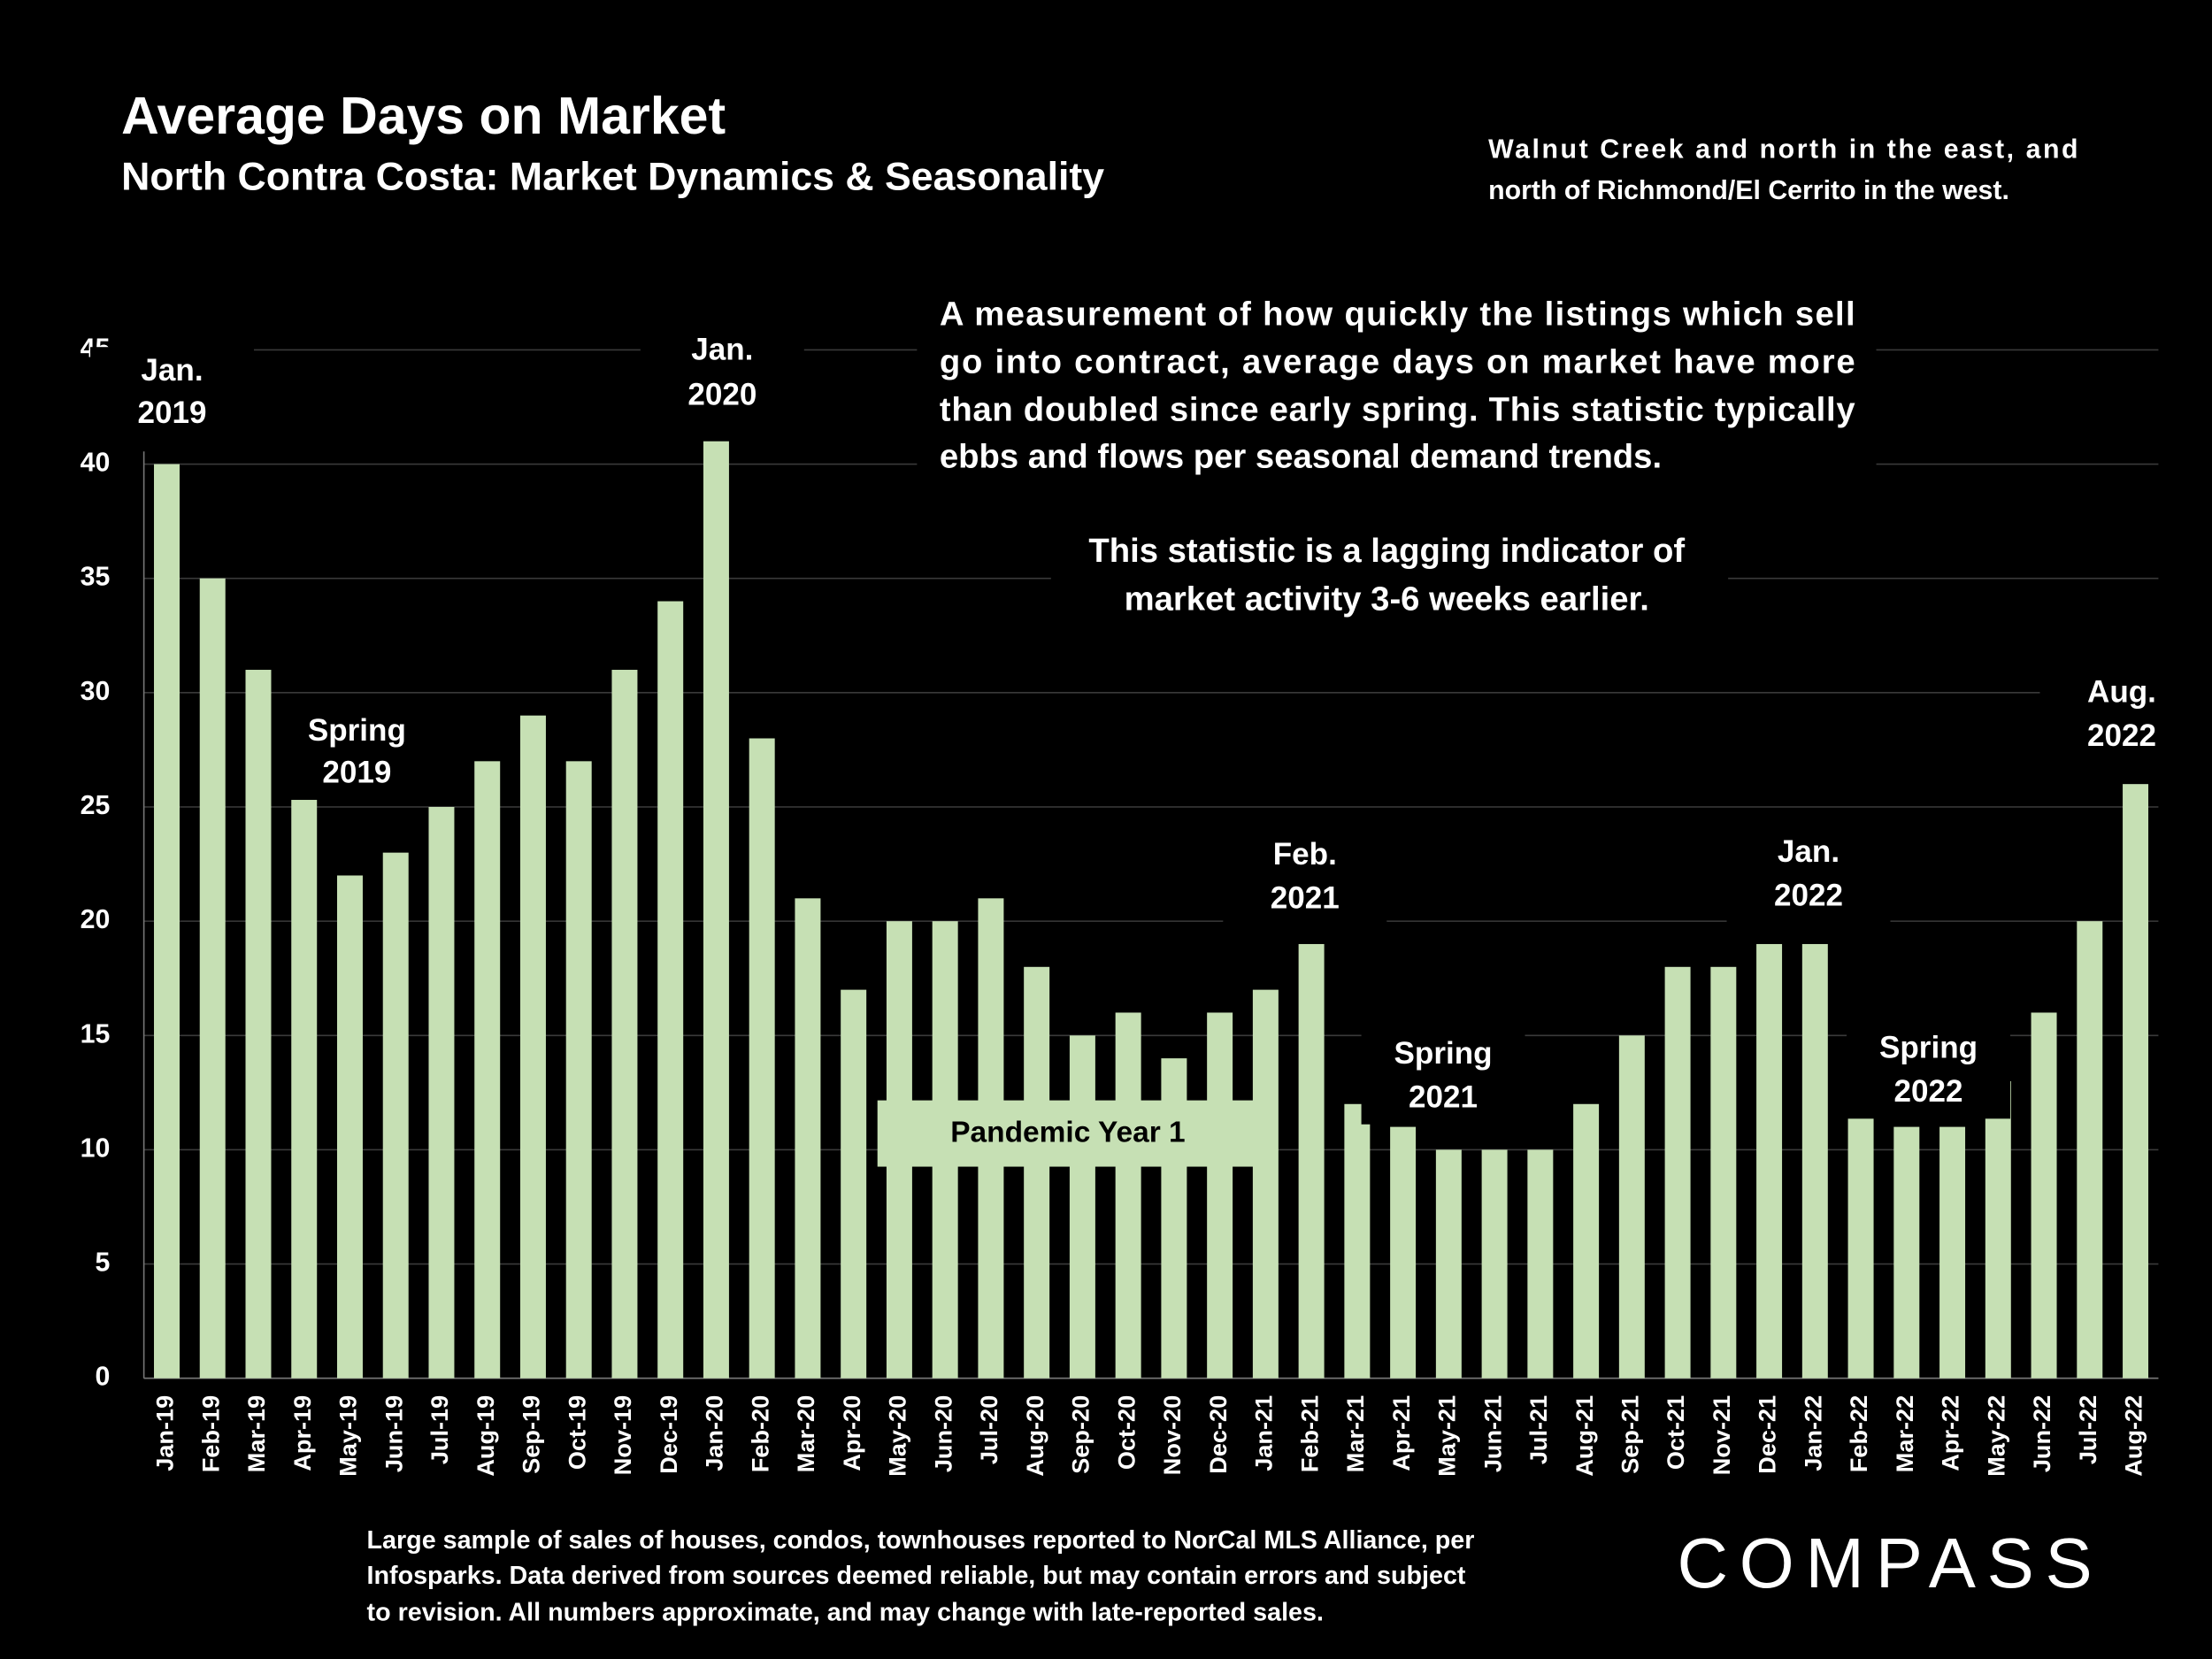 The image size is (2212, 1659). I want to click on y-tick-label: 40, so click(96, 464).